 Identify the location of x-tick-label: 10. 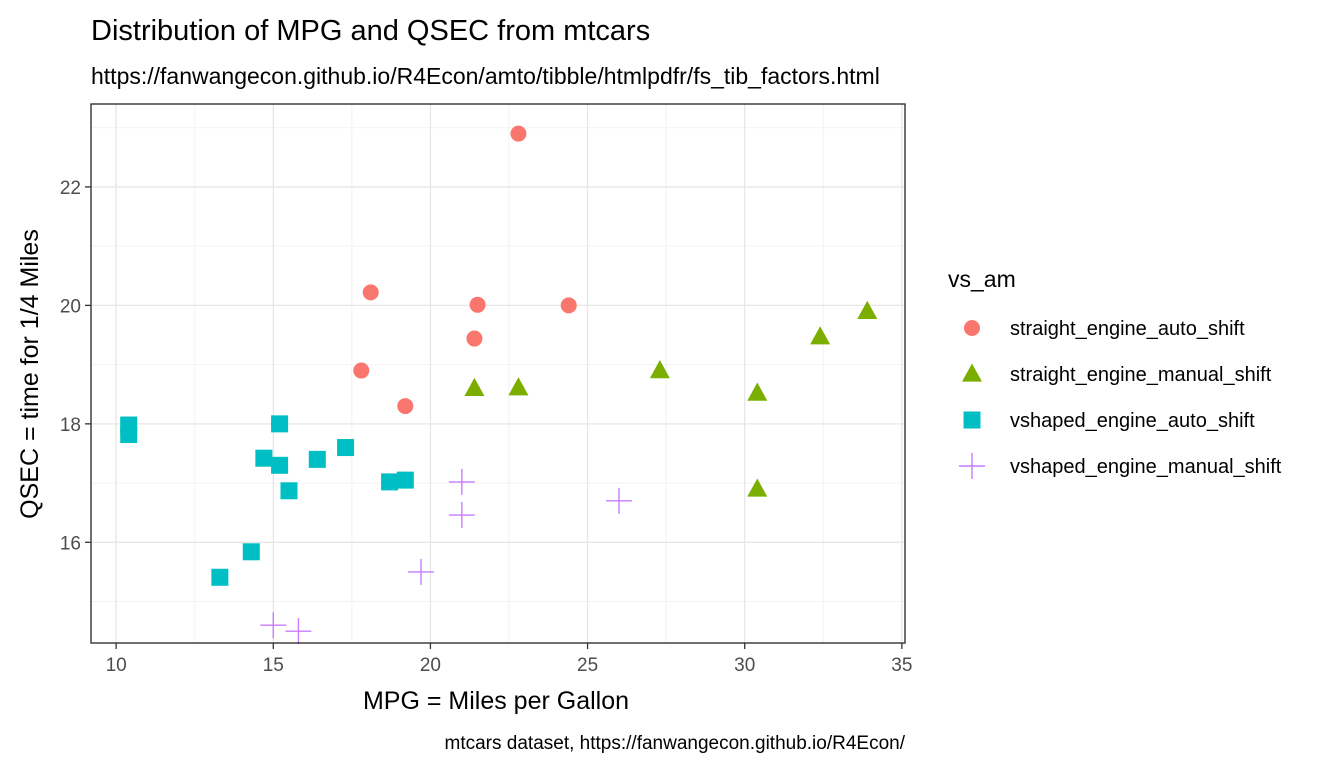
(116, 665).